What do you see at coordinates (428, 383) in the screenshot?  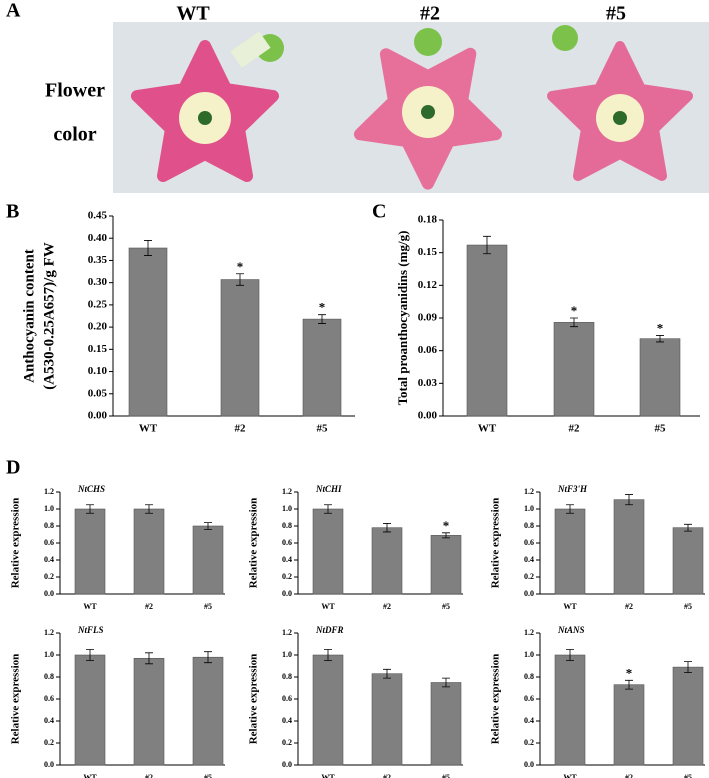 I see `y-tick-label: 0.03` at bounding box center [428, 383].